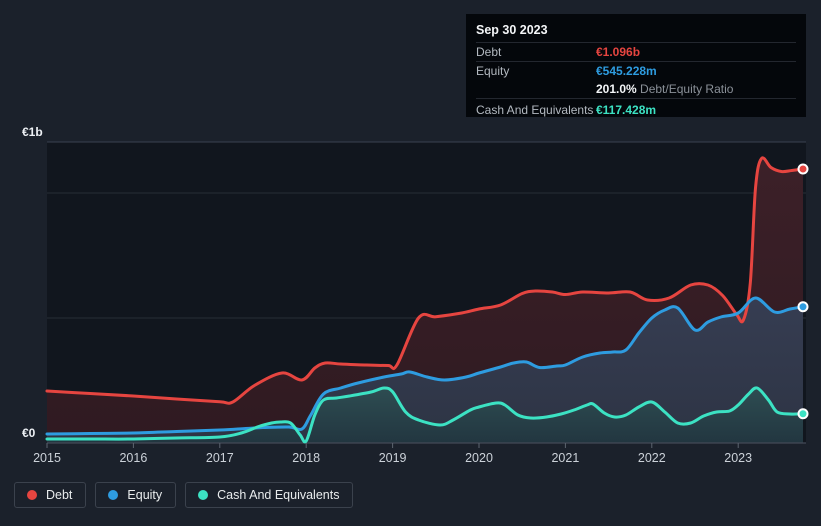 Image resolution: width=821 pixels, height=526 pixels. I want to click on x-axis-label-2017: 2017, so click(220, 458).